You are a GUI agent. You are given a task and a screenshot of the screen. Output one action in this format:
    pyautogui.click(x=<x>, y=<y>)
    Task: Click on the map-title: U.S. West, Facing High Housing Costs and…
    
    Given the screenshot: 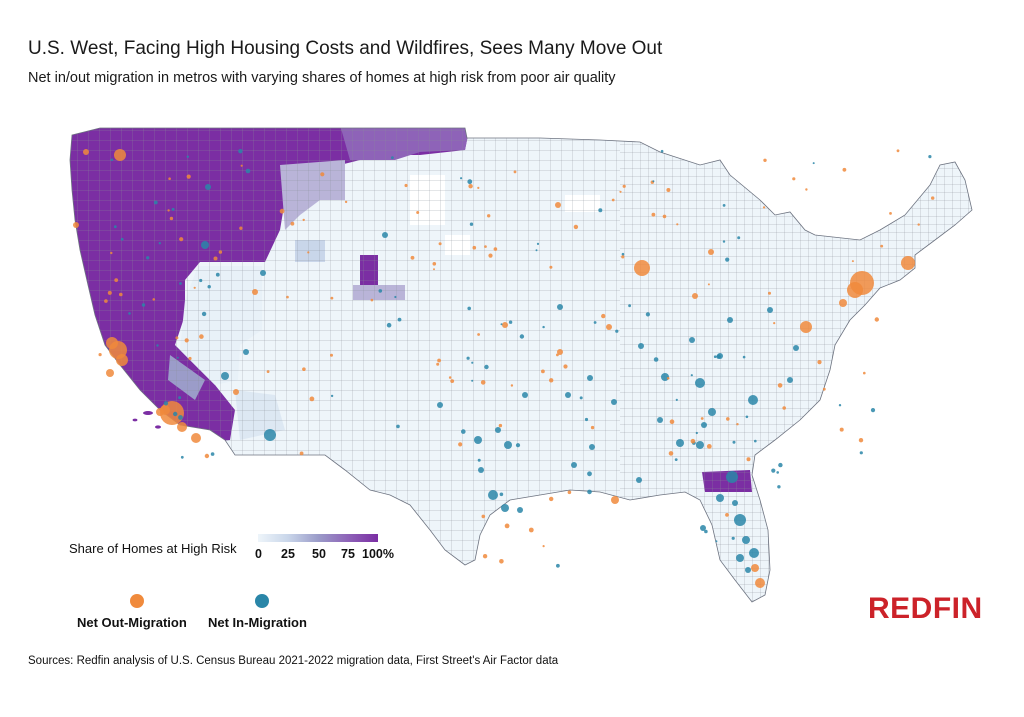 What is the action you would take?
    pyautogui.click(x=345, y=48)
    